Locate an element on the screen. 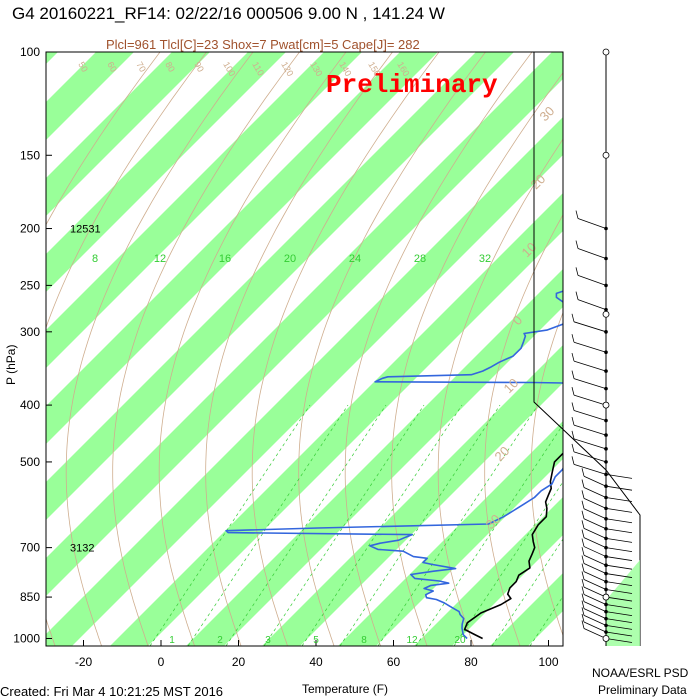  mixing-ratio-label: 32 is located at coordinates (485, 259).